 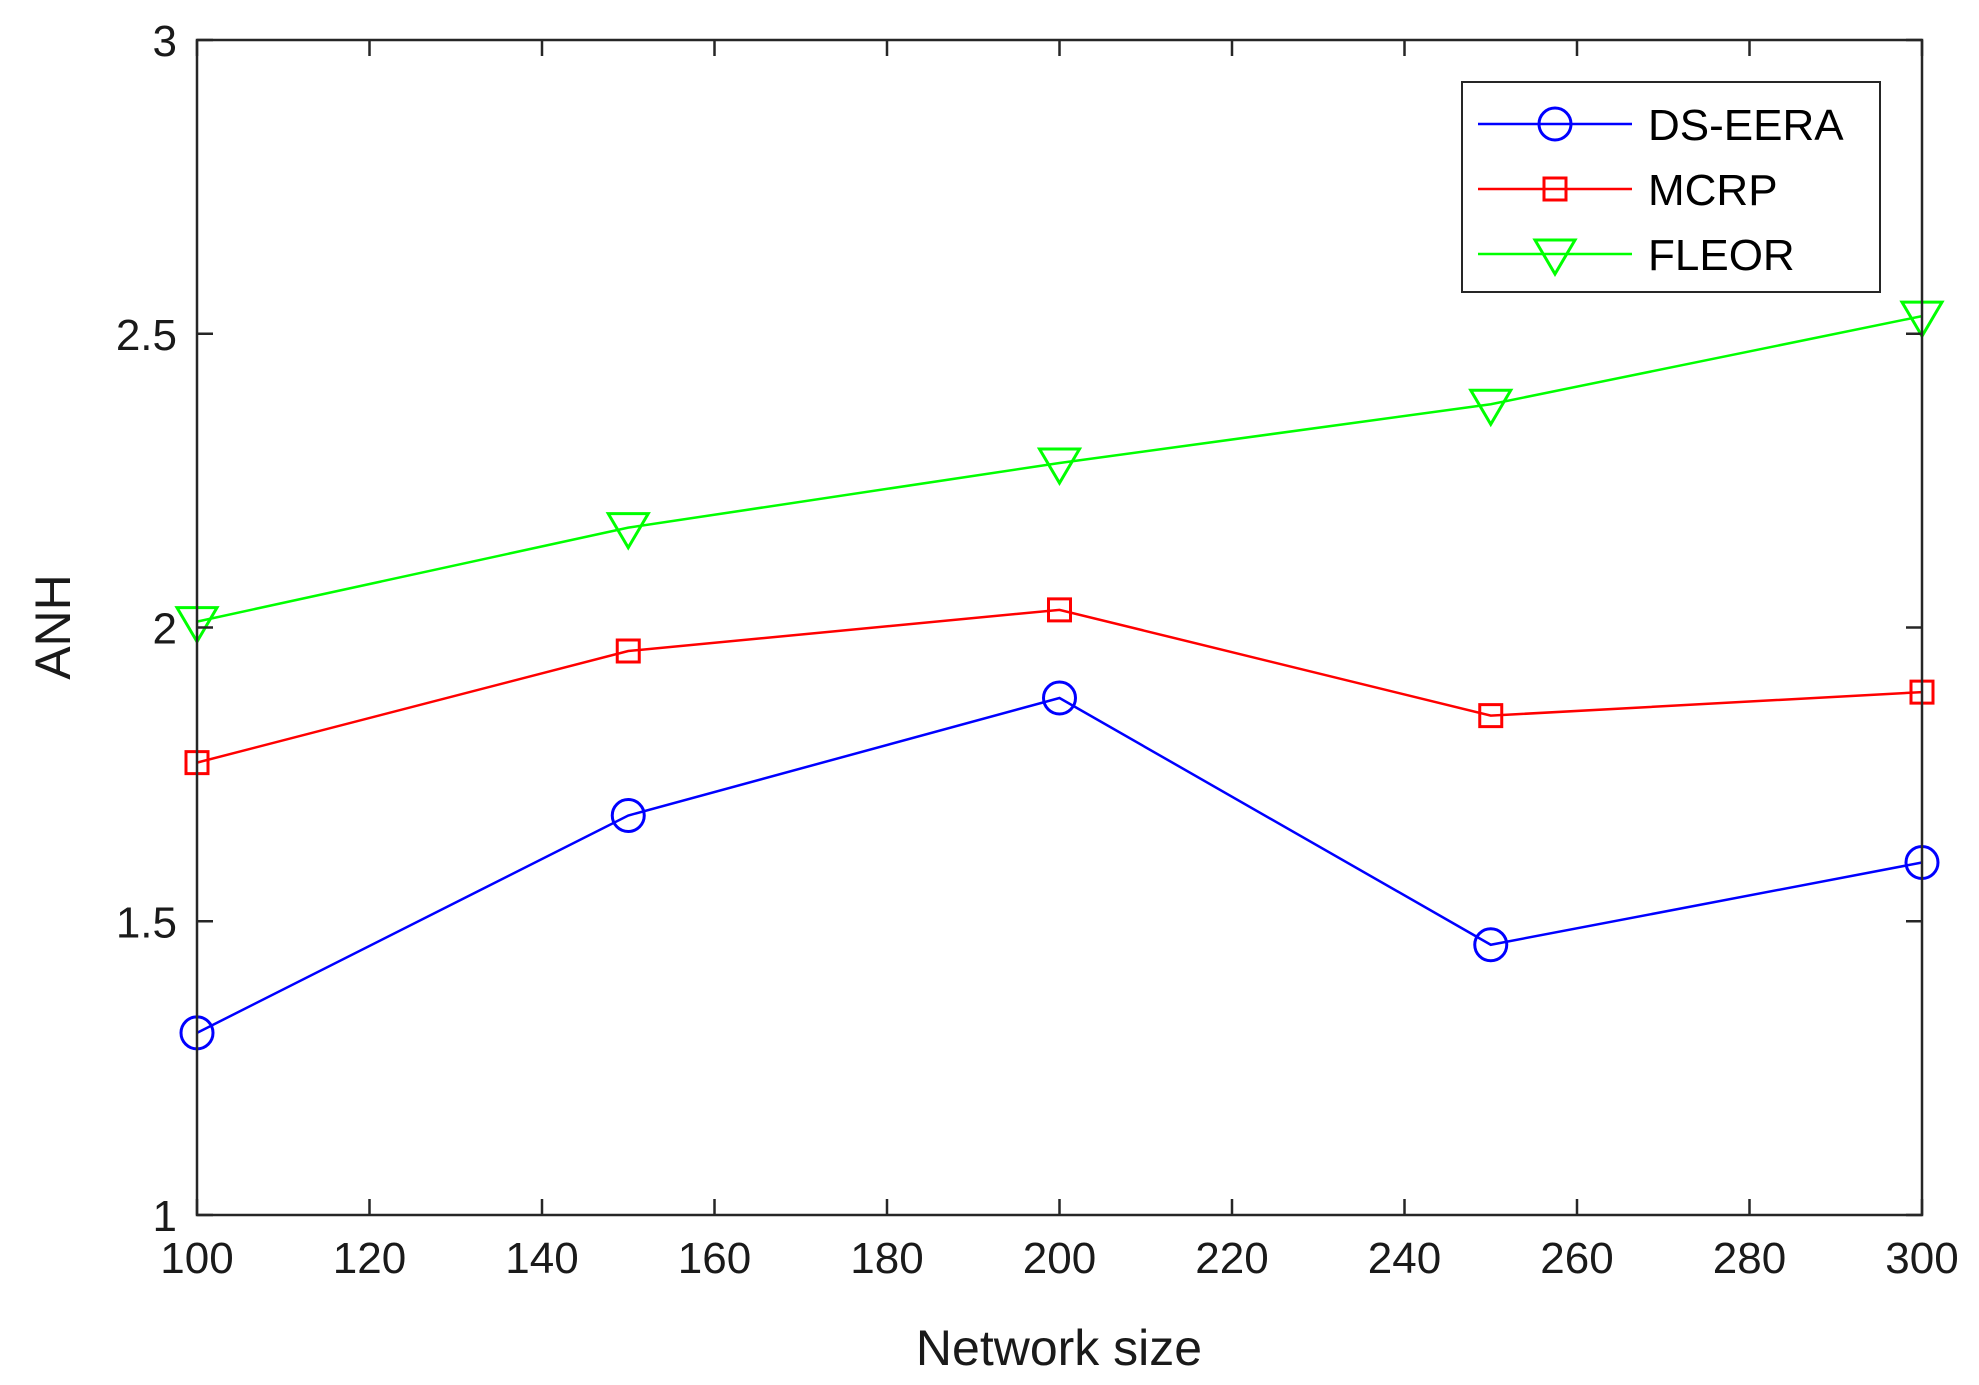 What do you see at coordinates (146, 335) in the screenshot?
I see `y-tick-label: 2.5` at bounding box center [146, 335].